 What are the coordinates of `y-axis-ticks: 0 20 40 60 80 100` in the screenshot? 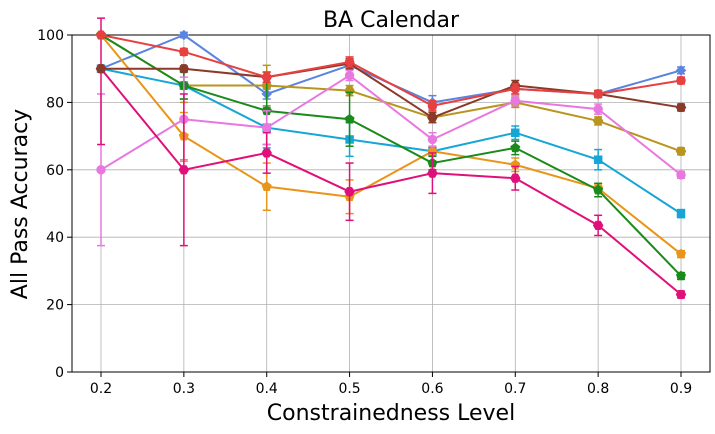 It's located at (54, 204).